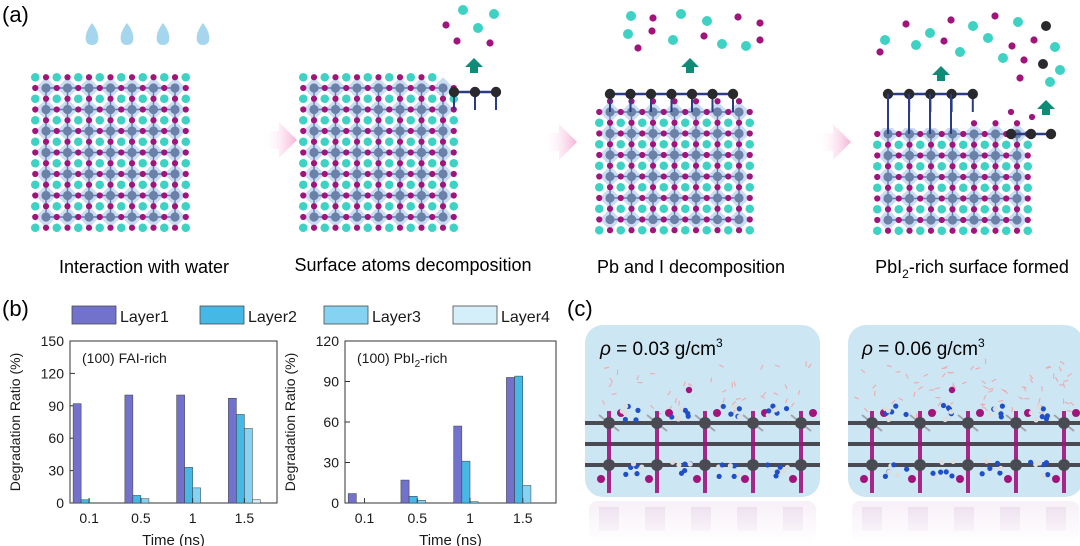 Image resolution: width=1080 pixels, height=546 pixels. I want to click on legend-label: Layer4, so click(525, 317).